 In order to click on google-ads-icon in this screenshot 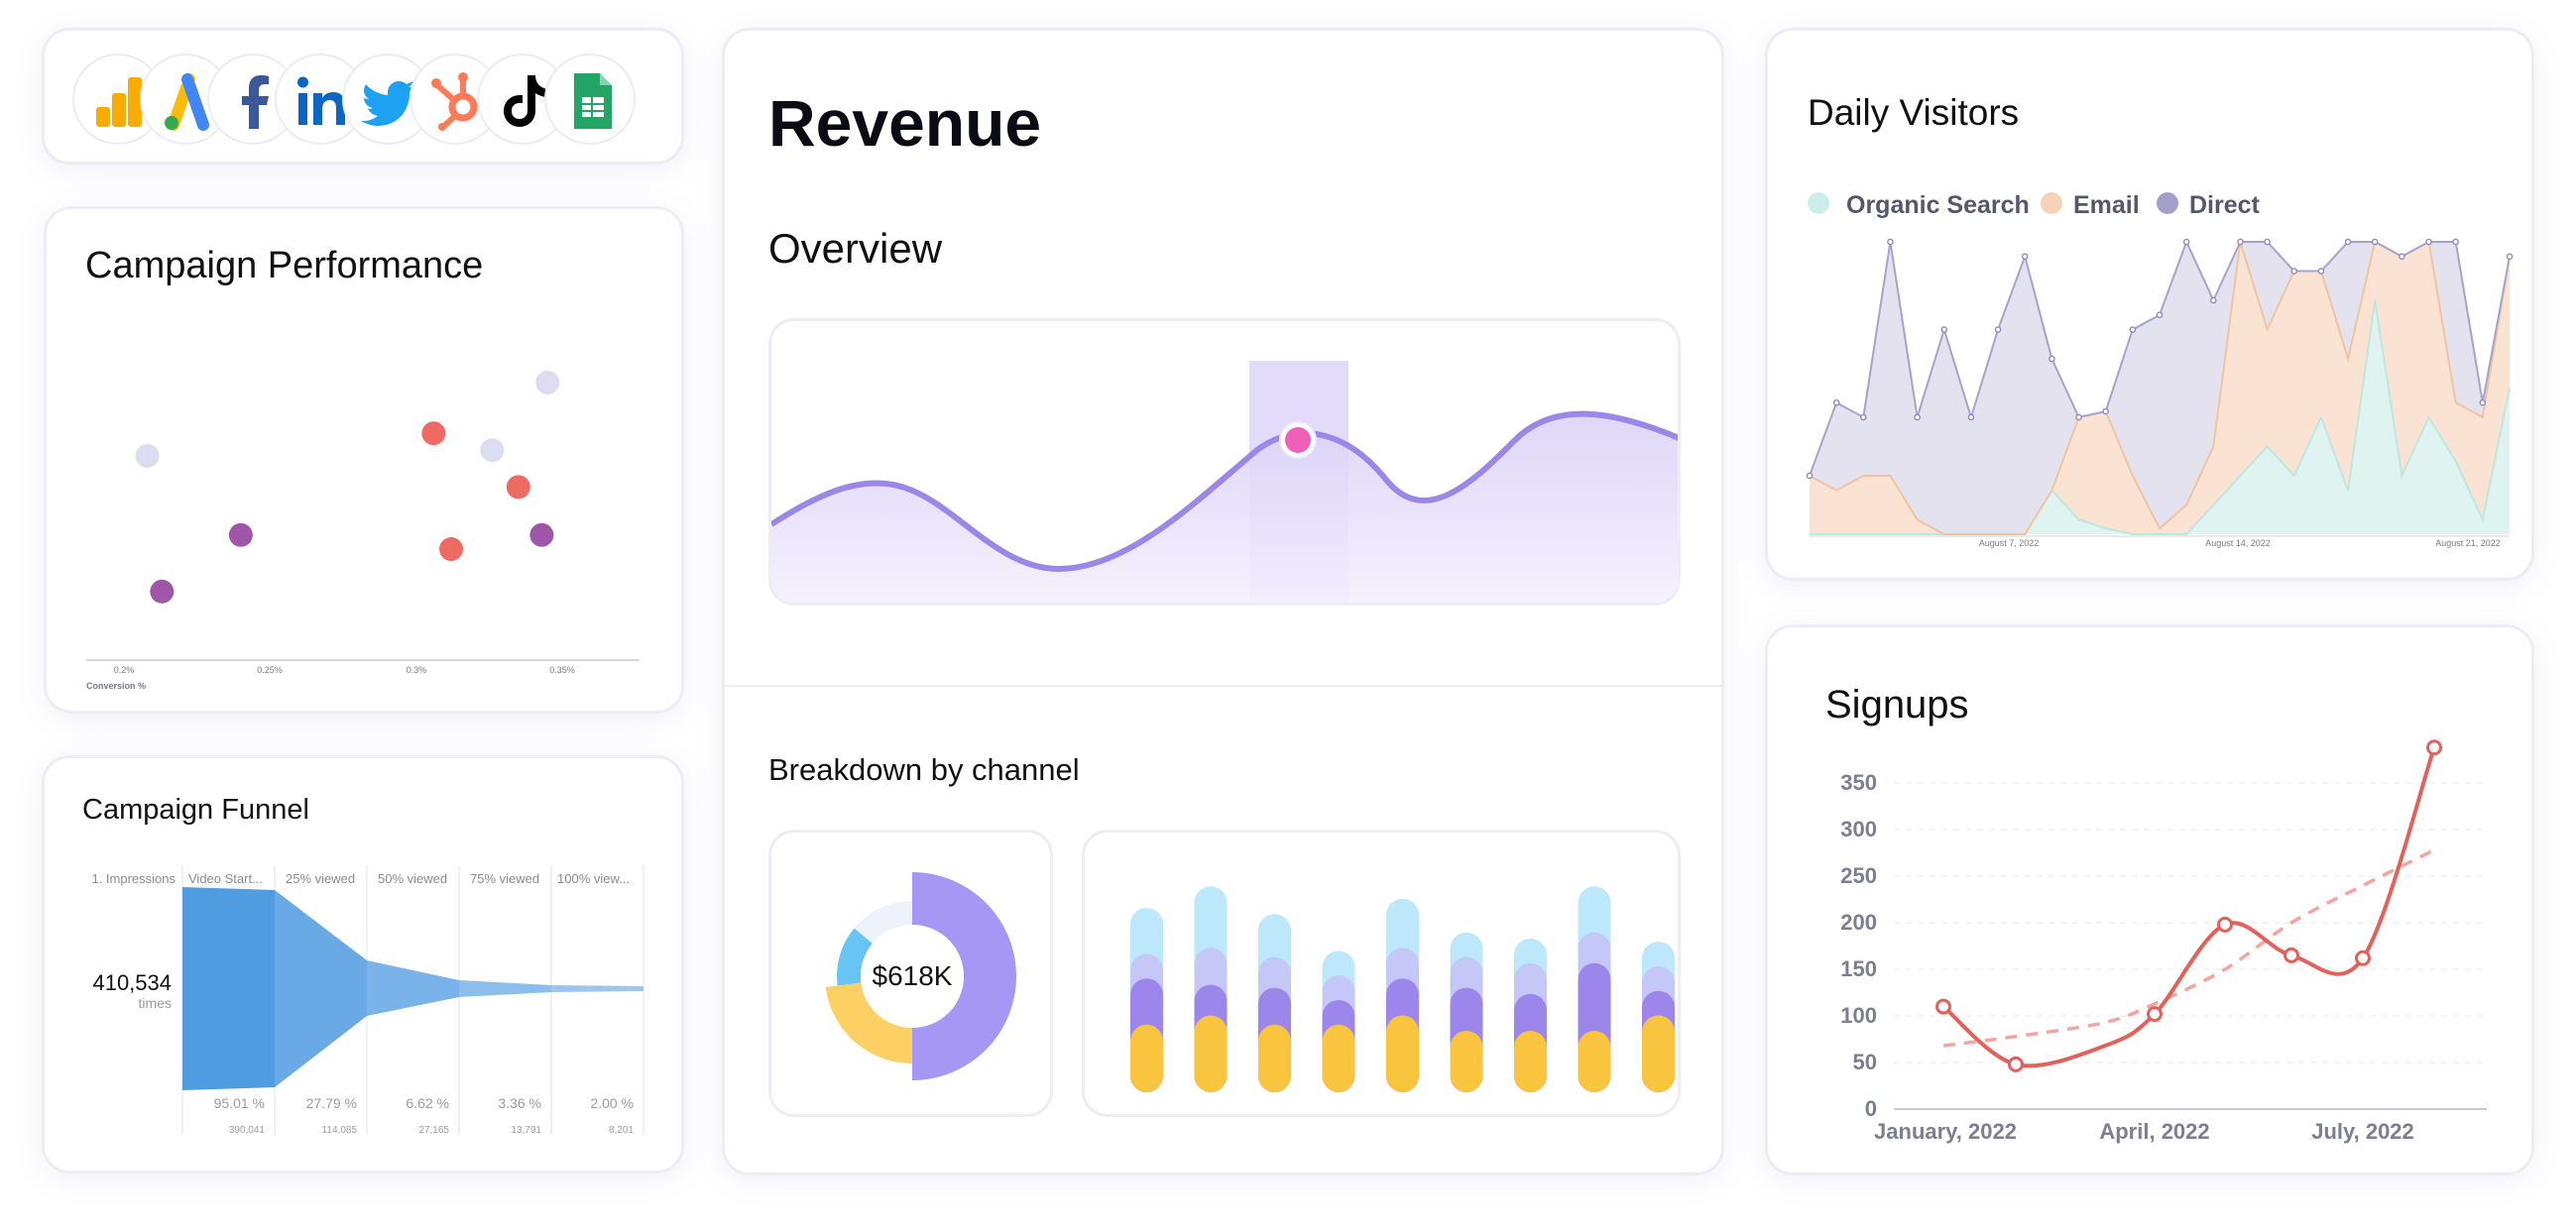, I will do `click(187, 102)`.